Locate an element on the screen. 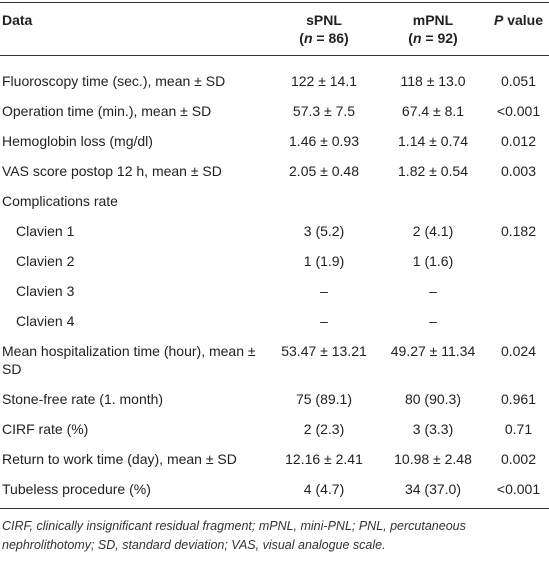  cell: 49.27 ± 11.34 is located at coordinates (433, 351).